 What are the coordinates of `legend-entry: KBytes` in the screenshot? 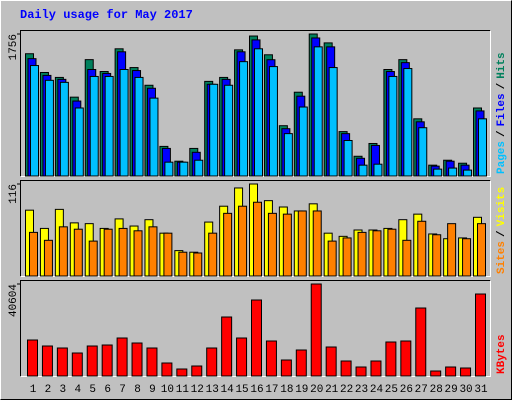 It's located at (502, 354).